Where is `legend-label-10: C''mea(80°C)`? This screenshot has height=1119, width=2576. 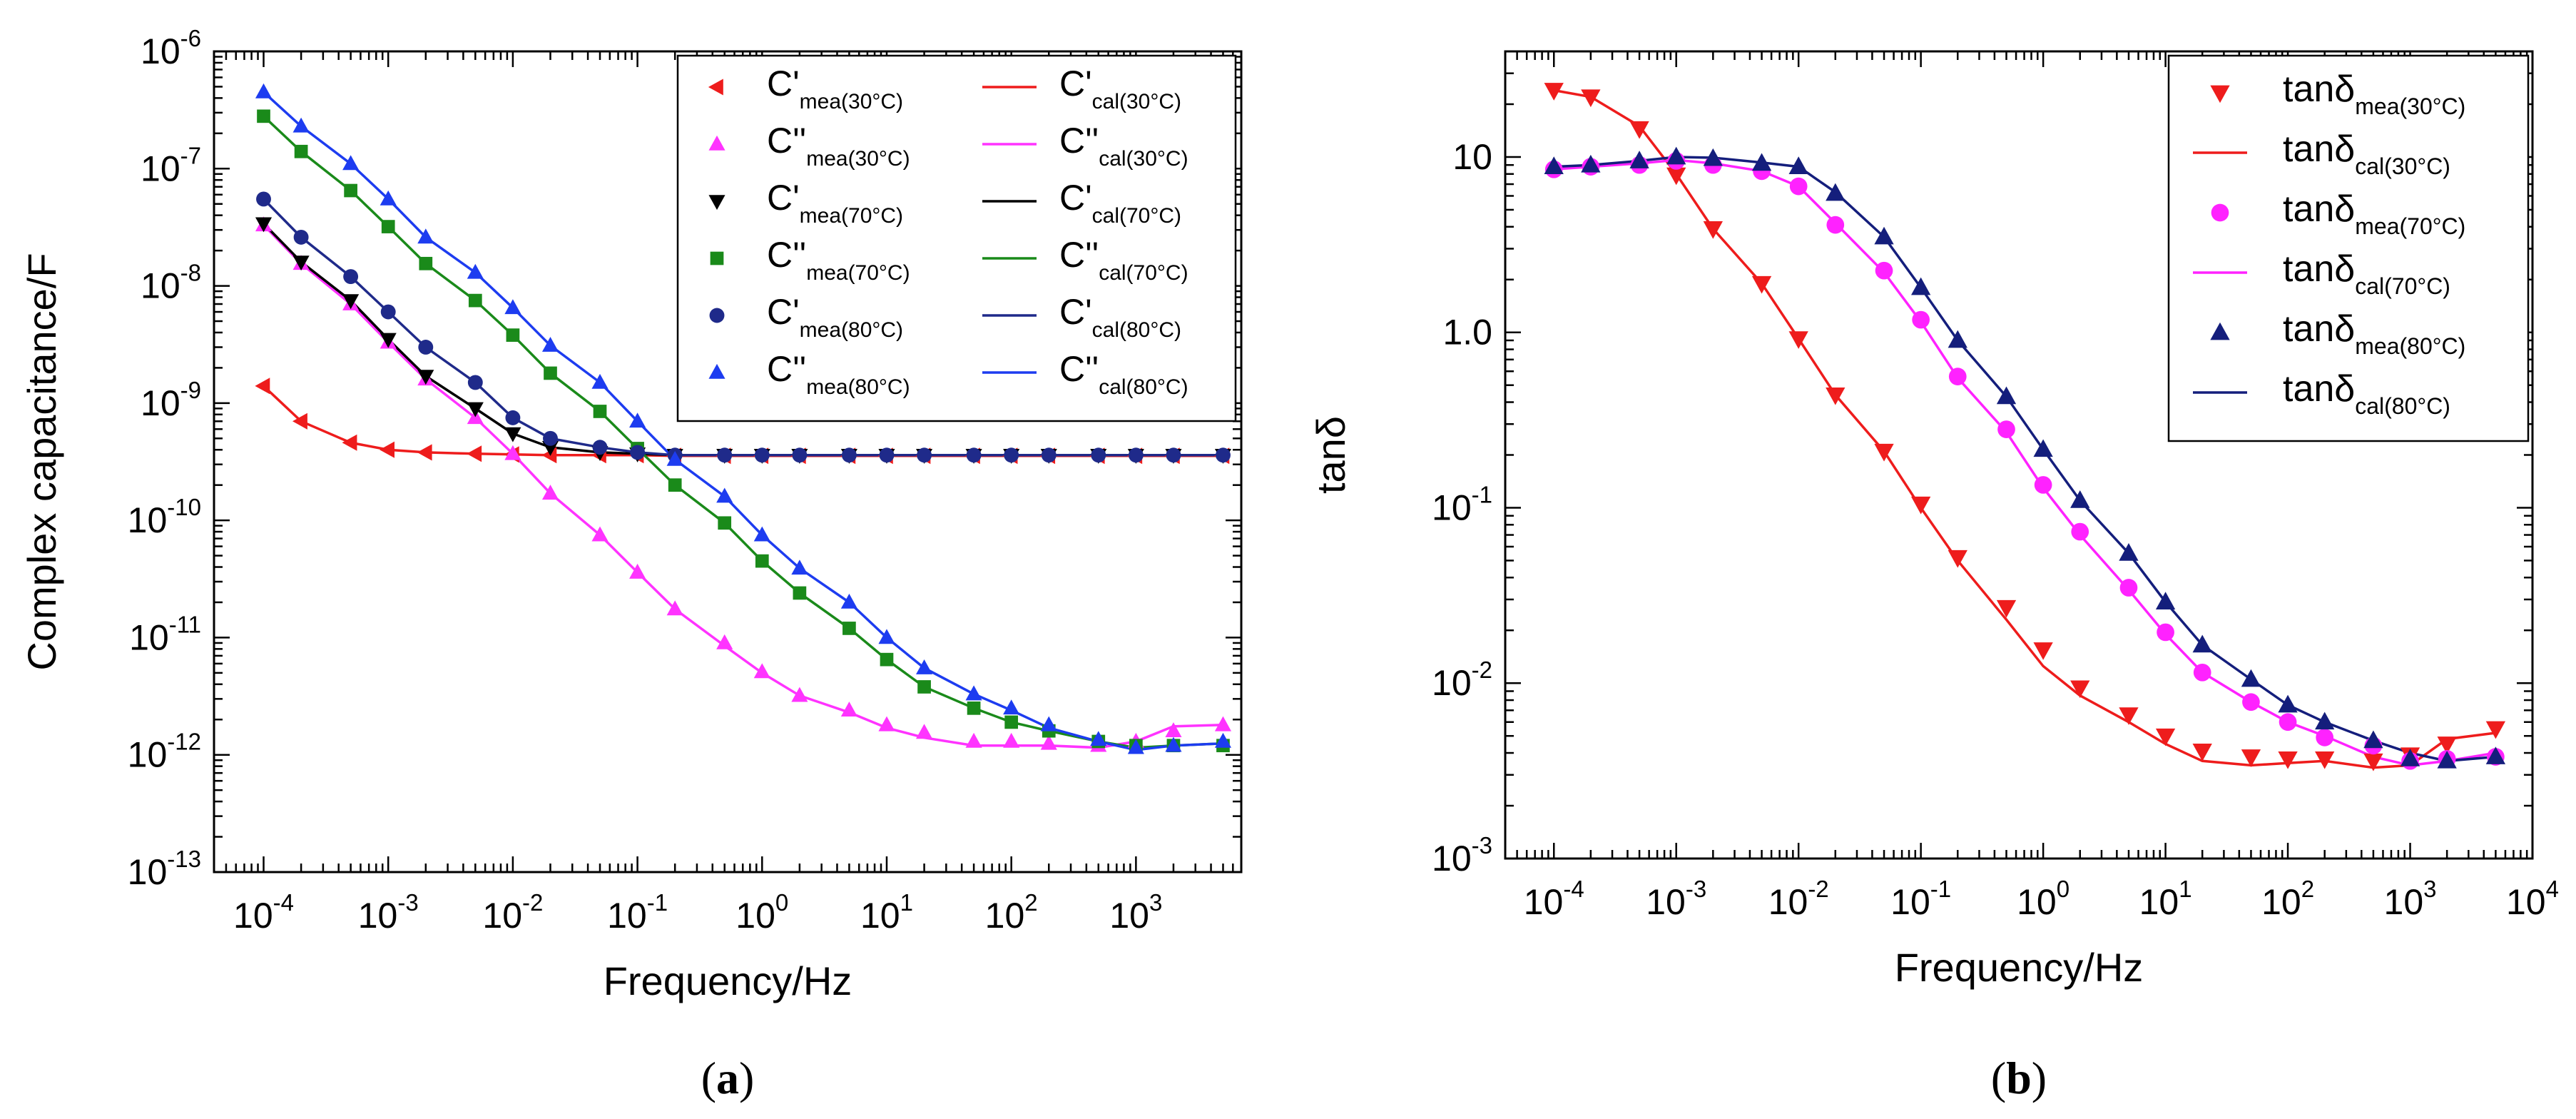
legend-label-10: C''mea(80°C) is located at coordinates (838, 374).